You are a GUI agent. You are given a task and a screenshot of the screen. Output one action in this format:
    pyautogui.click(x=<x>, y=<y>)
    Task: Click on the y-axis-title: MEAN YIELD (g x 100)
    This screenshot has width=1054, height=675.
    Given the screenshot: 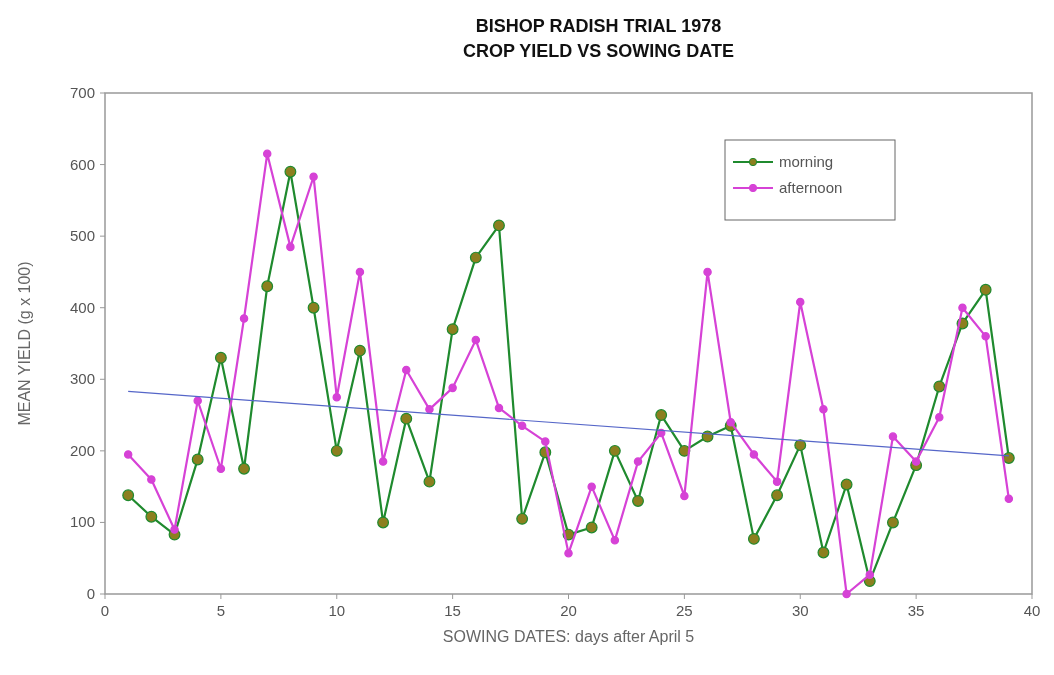 What is the action you would take?
    pyautogui.click(x=24, y=343)
    